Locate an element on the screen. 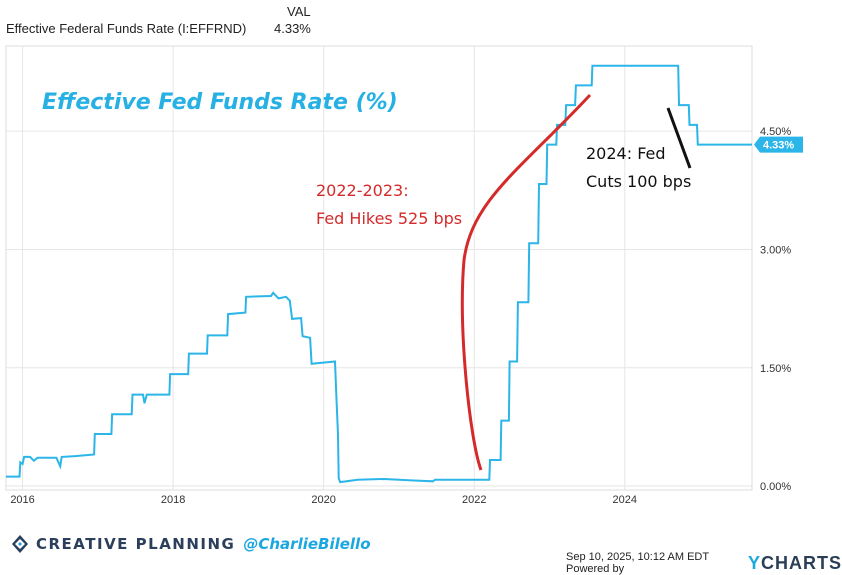 Image resolution: width=842 pixels, height=575 pixels. last-value-badge-label: 4.33% is located at coordinates (778, 146).